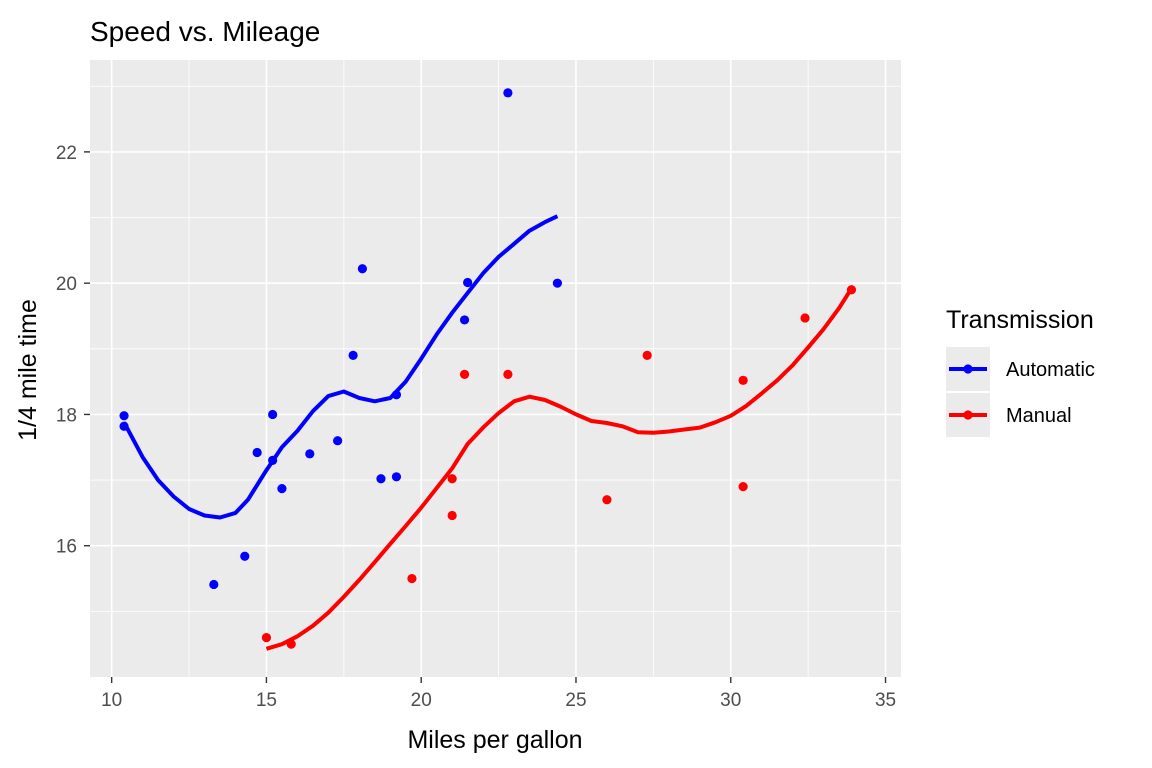 The height and width of the screenshot is (768, 1152). I want to click on x-axis: 10 15 20 25 30 35, so click(498, 694).